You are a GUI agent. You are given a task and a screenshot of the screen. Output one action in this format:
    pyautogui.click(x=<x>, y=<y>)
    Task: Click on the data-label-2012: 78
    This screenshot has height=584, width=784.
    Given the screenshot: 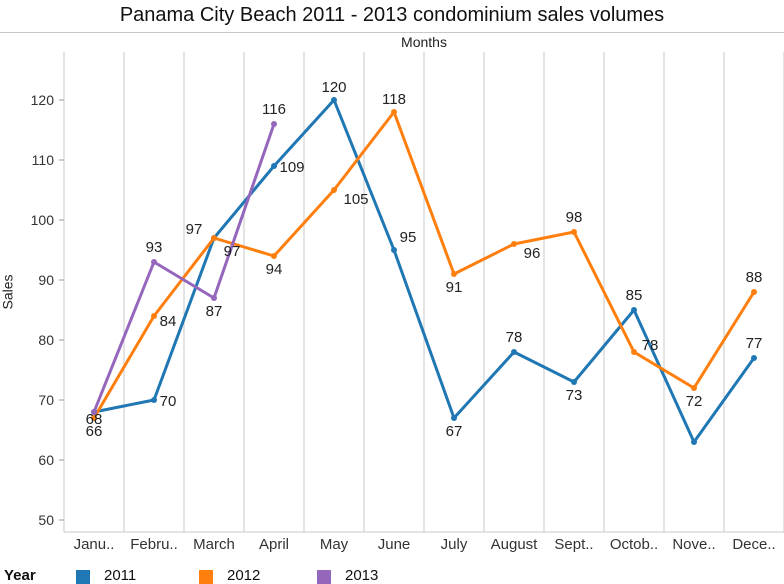 What is the action you would take?
    pyautogui.click(x=650, y=345)
    